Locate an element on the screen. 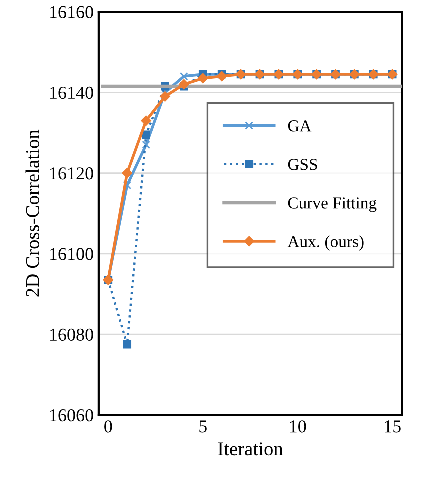  x-axis-title: Iteration is located at coordinates (251, 449).